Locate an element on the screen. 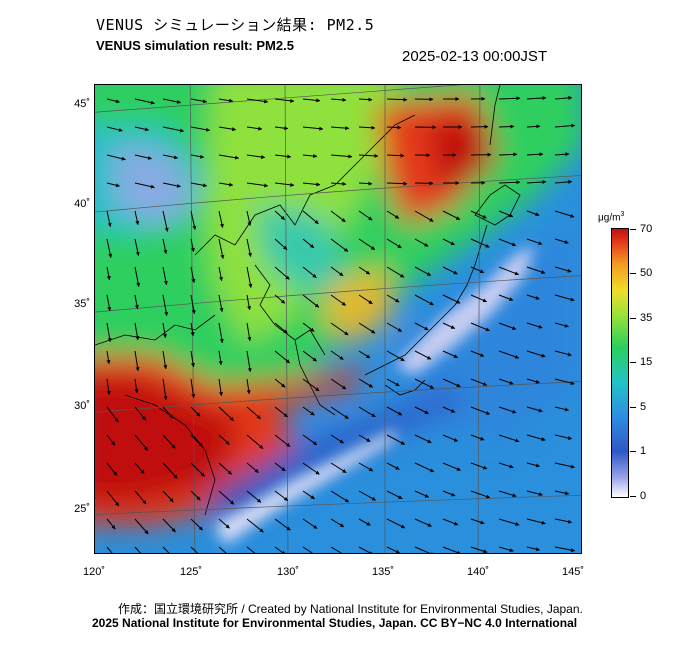 Image resolution: width=700 pixels, height=649 pixels. colorbar-tick-1: 1 is located at coordinates (643, 451).